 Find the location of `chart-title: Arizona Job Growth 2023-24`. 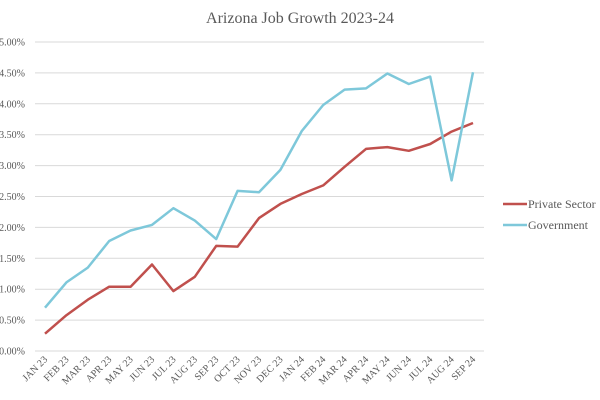

chart-title: Arizona Job Growth 2023-24 is located at coordinates (300, 18).